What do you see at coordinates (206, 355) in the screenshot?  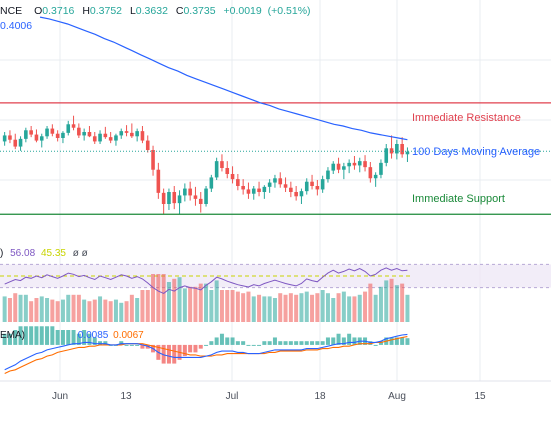 I see `macd-signal-line` at bounding box center [206, 355].